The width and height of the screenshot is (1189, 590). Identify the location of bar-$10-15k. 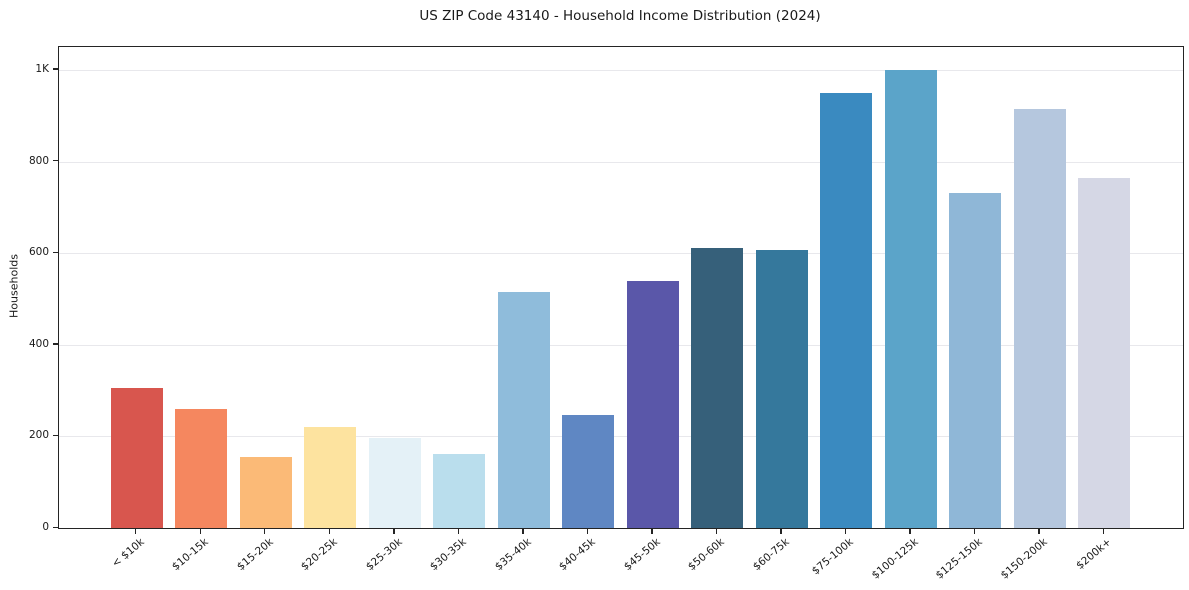
(201, 468).